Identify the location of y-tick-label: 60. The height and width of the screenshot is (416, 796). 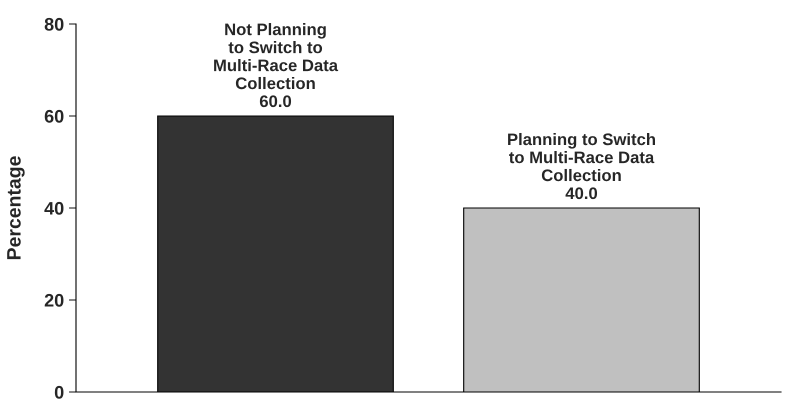
(54, 116).